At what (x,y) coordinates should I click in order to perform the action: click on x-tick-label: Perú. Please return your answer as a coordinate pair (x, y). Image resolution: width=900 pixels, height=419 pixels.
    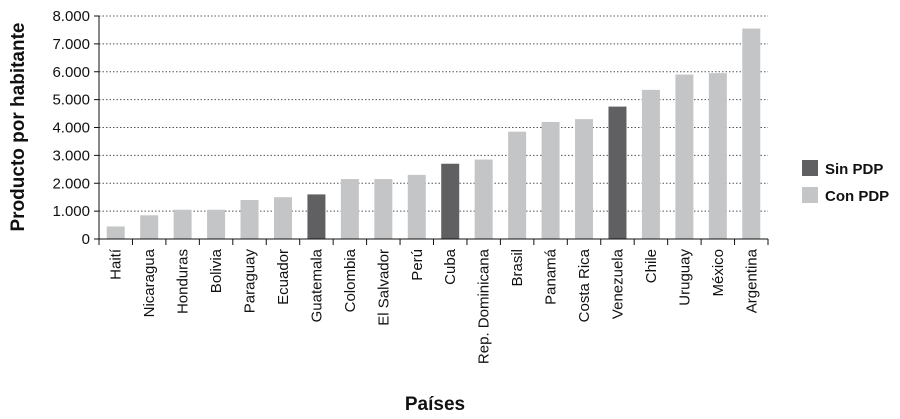
    Looking at the image, I should click on (417, 265).